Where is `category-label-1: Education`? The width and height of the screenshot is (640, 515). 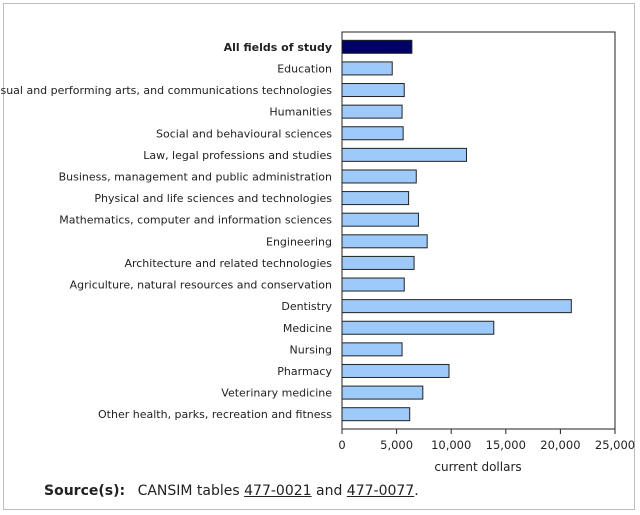
category-label-1: Education is located at coordinates (304, 68).